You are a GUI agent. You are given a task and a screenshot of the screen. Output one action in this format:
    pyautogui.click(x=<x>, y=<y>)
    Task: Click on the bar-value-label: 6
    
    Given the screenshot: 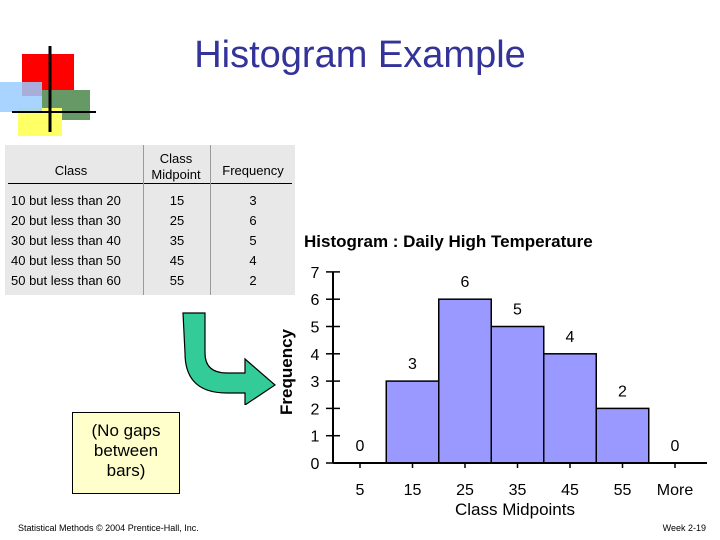 What is the action you would take?
    pyautogui.click(x=465, y=282)
    